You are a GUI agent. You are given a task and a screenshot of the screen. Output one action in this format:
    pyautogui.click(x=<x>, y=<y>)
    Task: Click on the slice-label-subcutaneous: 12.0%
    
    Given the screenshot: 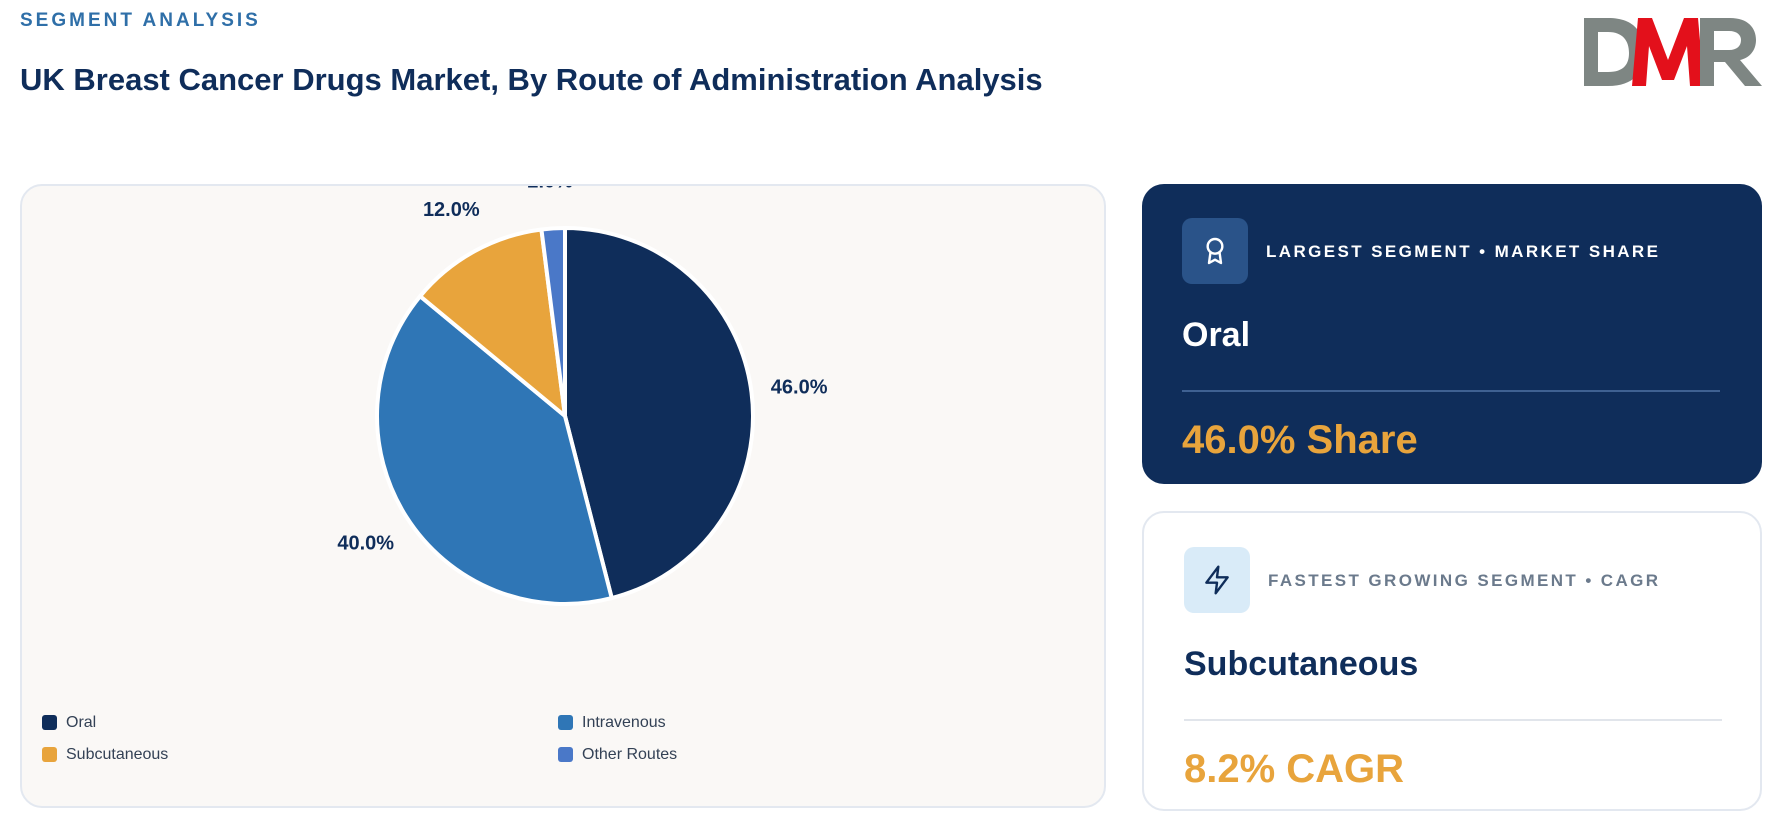 What is the action you would take?
    pyautogui.click(x=451, y=210)
    